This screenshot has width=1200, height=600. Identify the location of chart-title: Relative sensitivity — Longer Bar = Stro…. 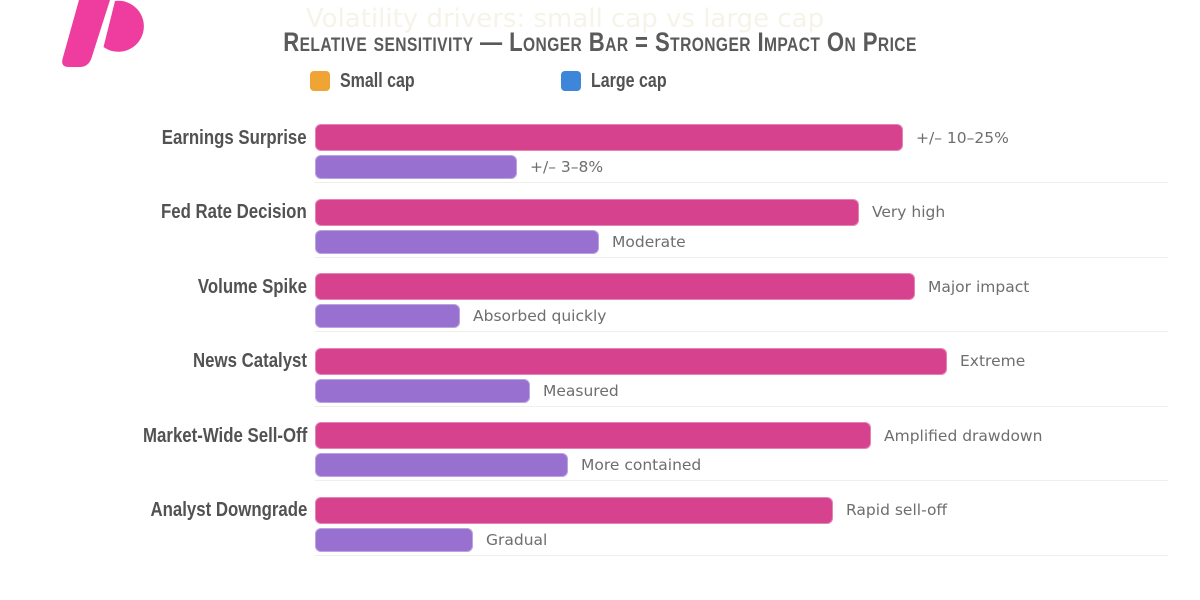
(600, 42).